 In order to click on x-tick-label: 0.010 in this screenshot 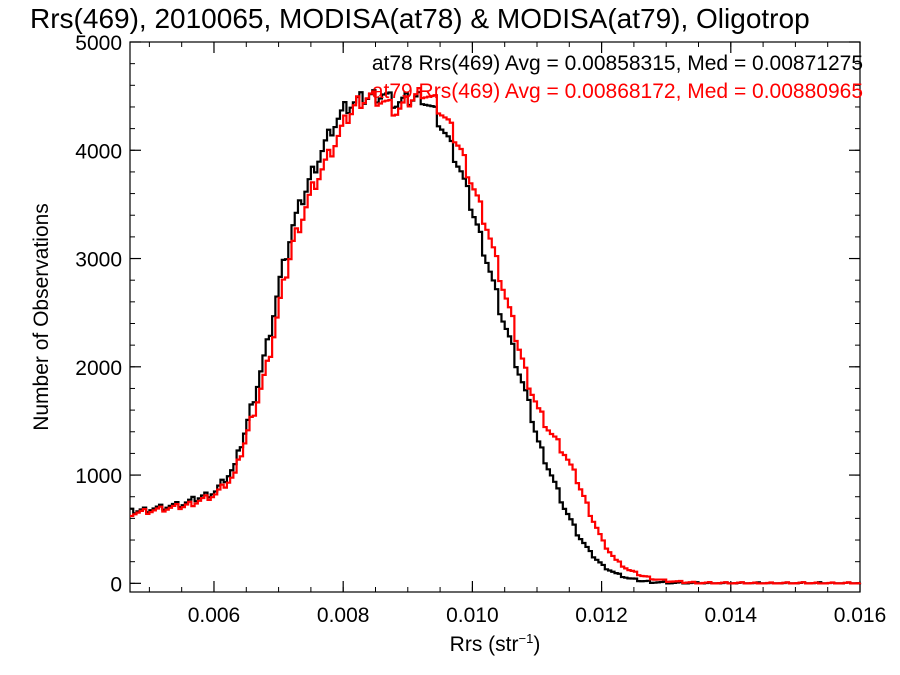, I will do `click(472, 615)`.